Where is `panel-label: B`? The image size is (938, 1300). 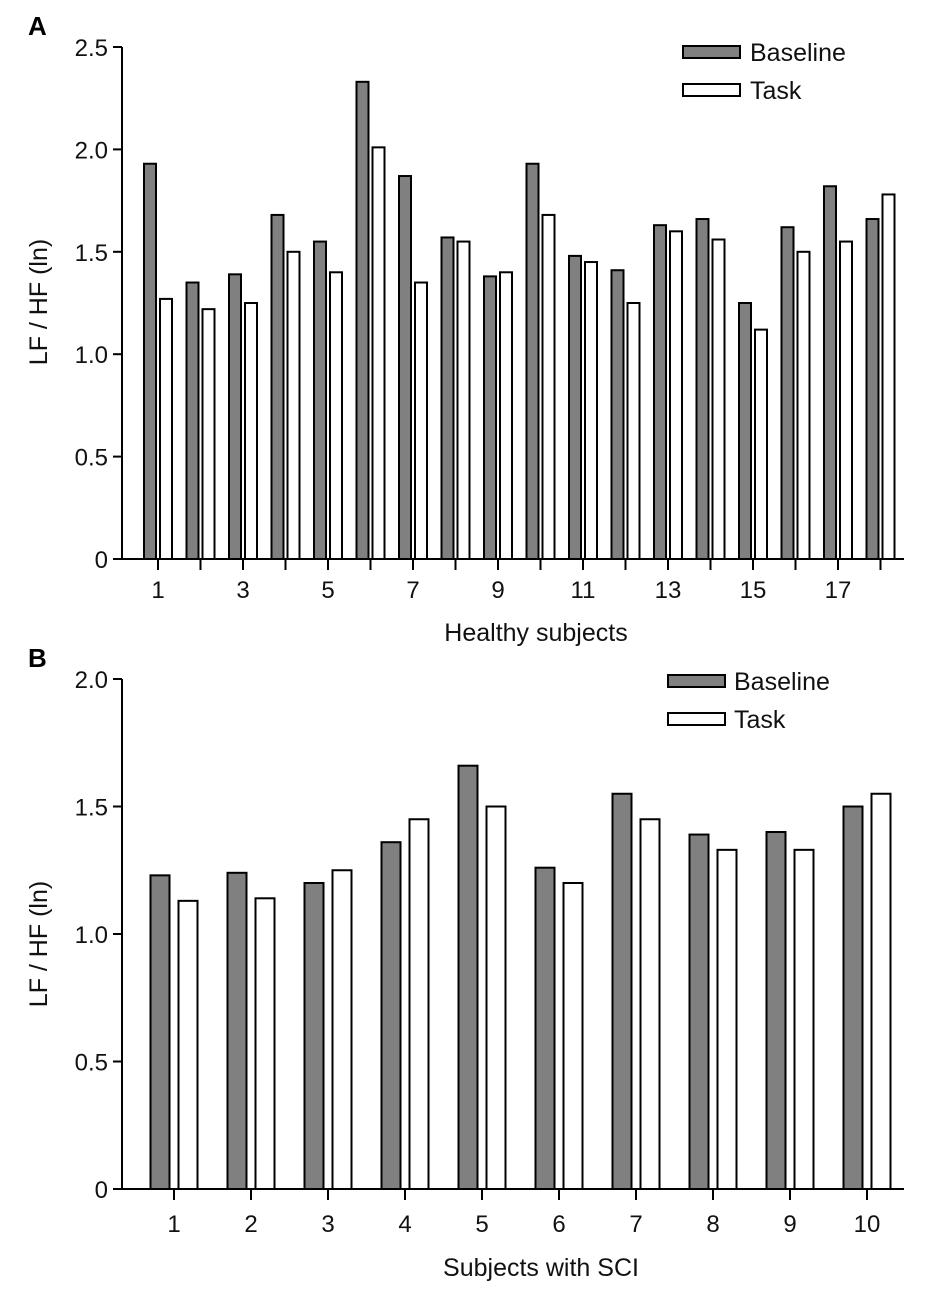 panel-label: B is located at coordinates (37, 658).